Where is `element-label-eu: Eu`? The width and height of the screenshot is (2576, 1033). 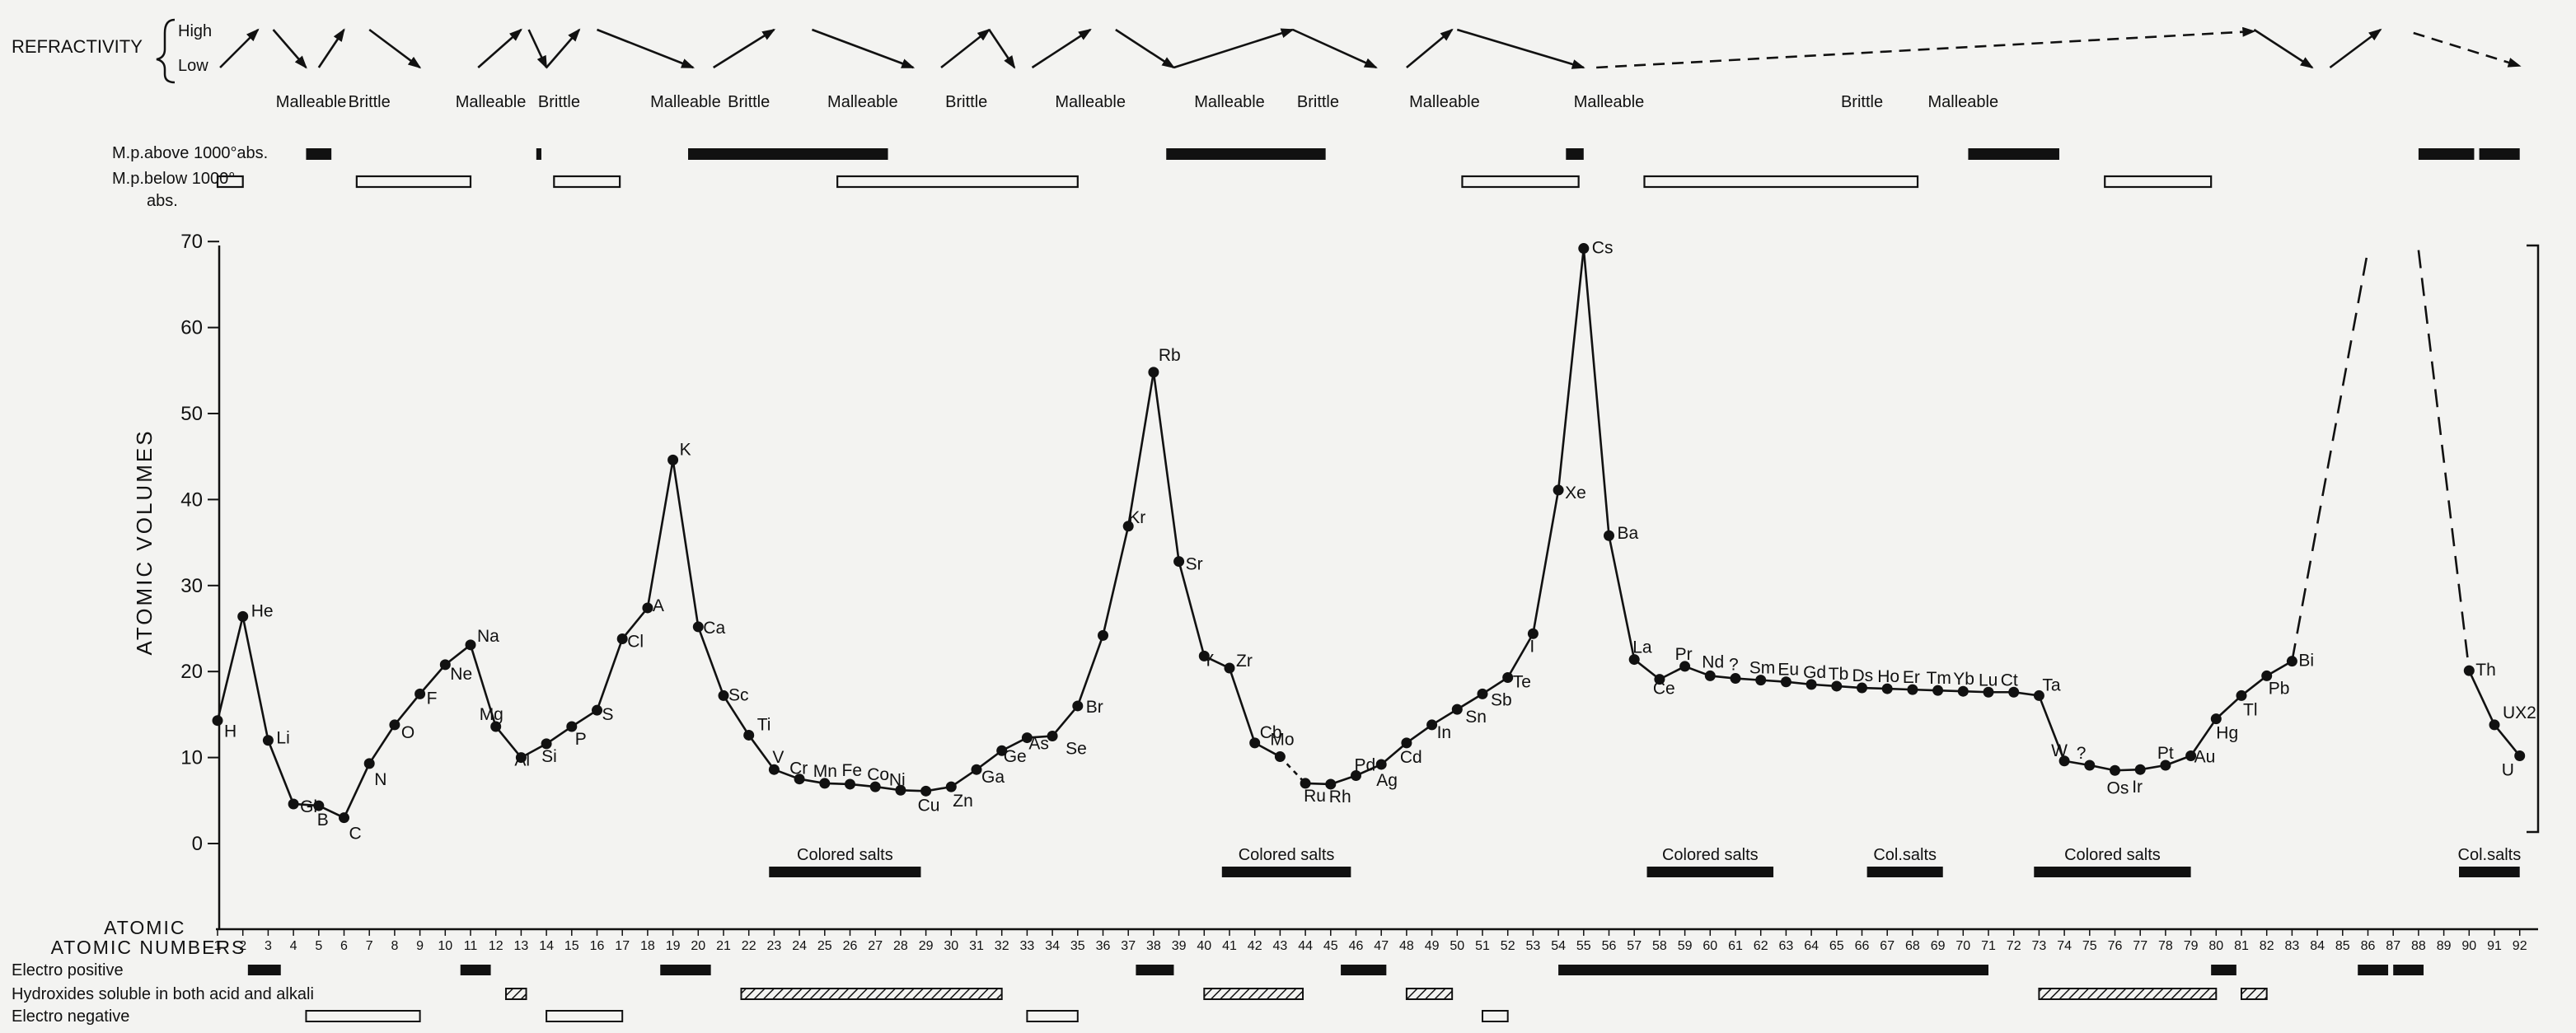
element-label-eu: Eu is located at coordinates (1788, 670).